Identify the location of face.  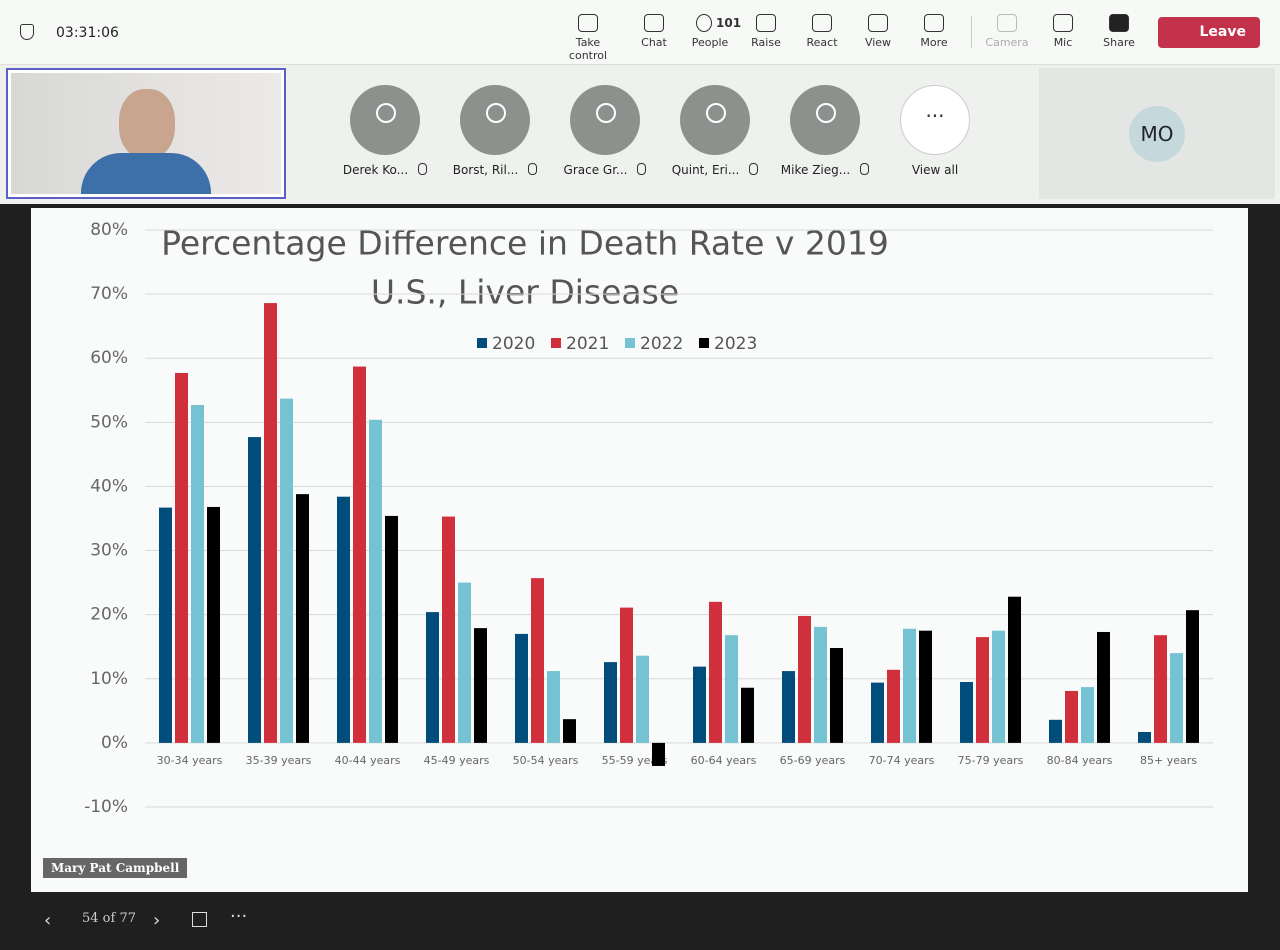
(147, 124).